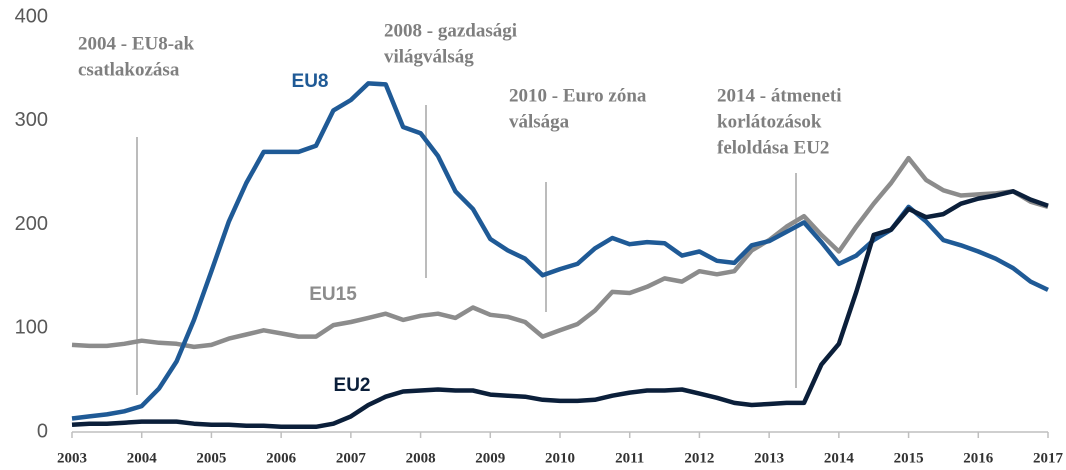  I want to click on x-tick-label: 2014, so click(839, 458).